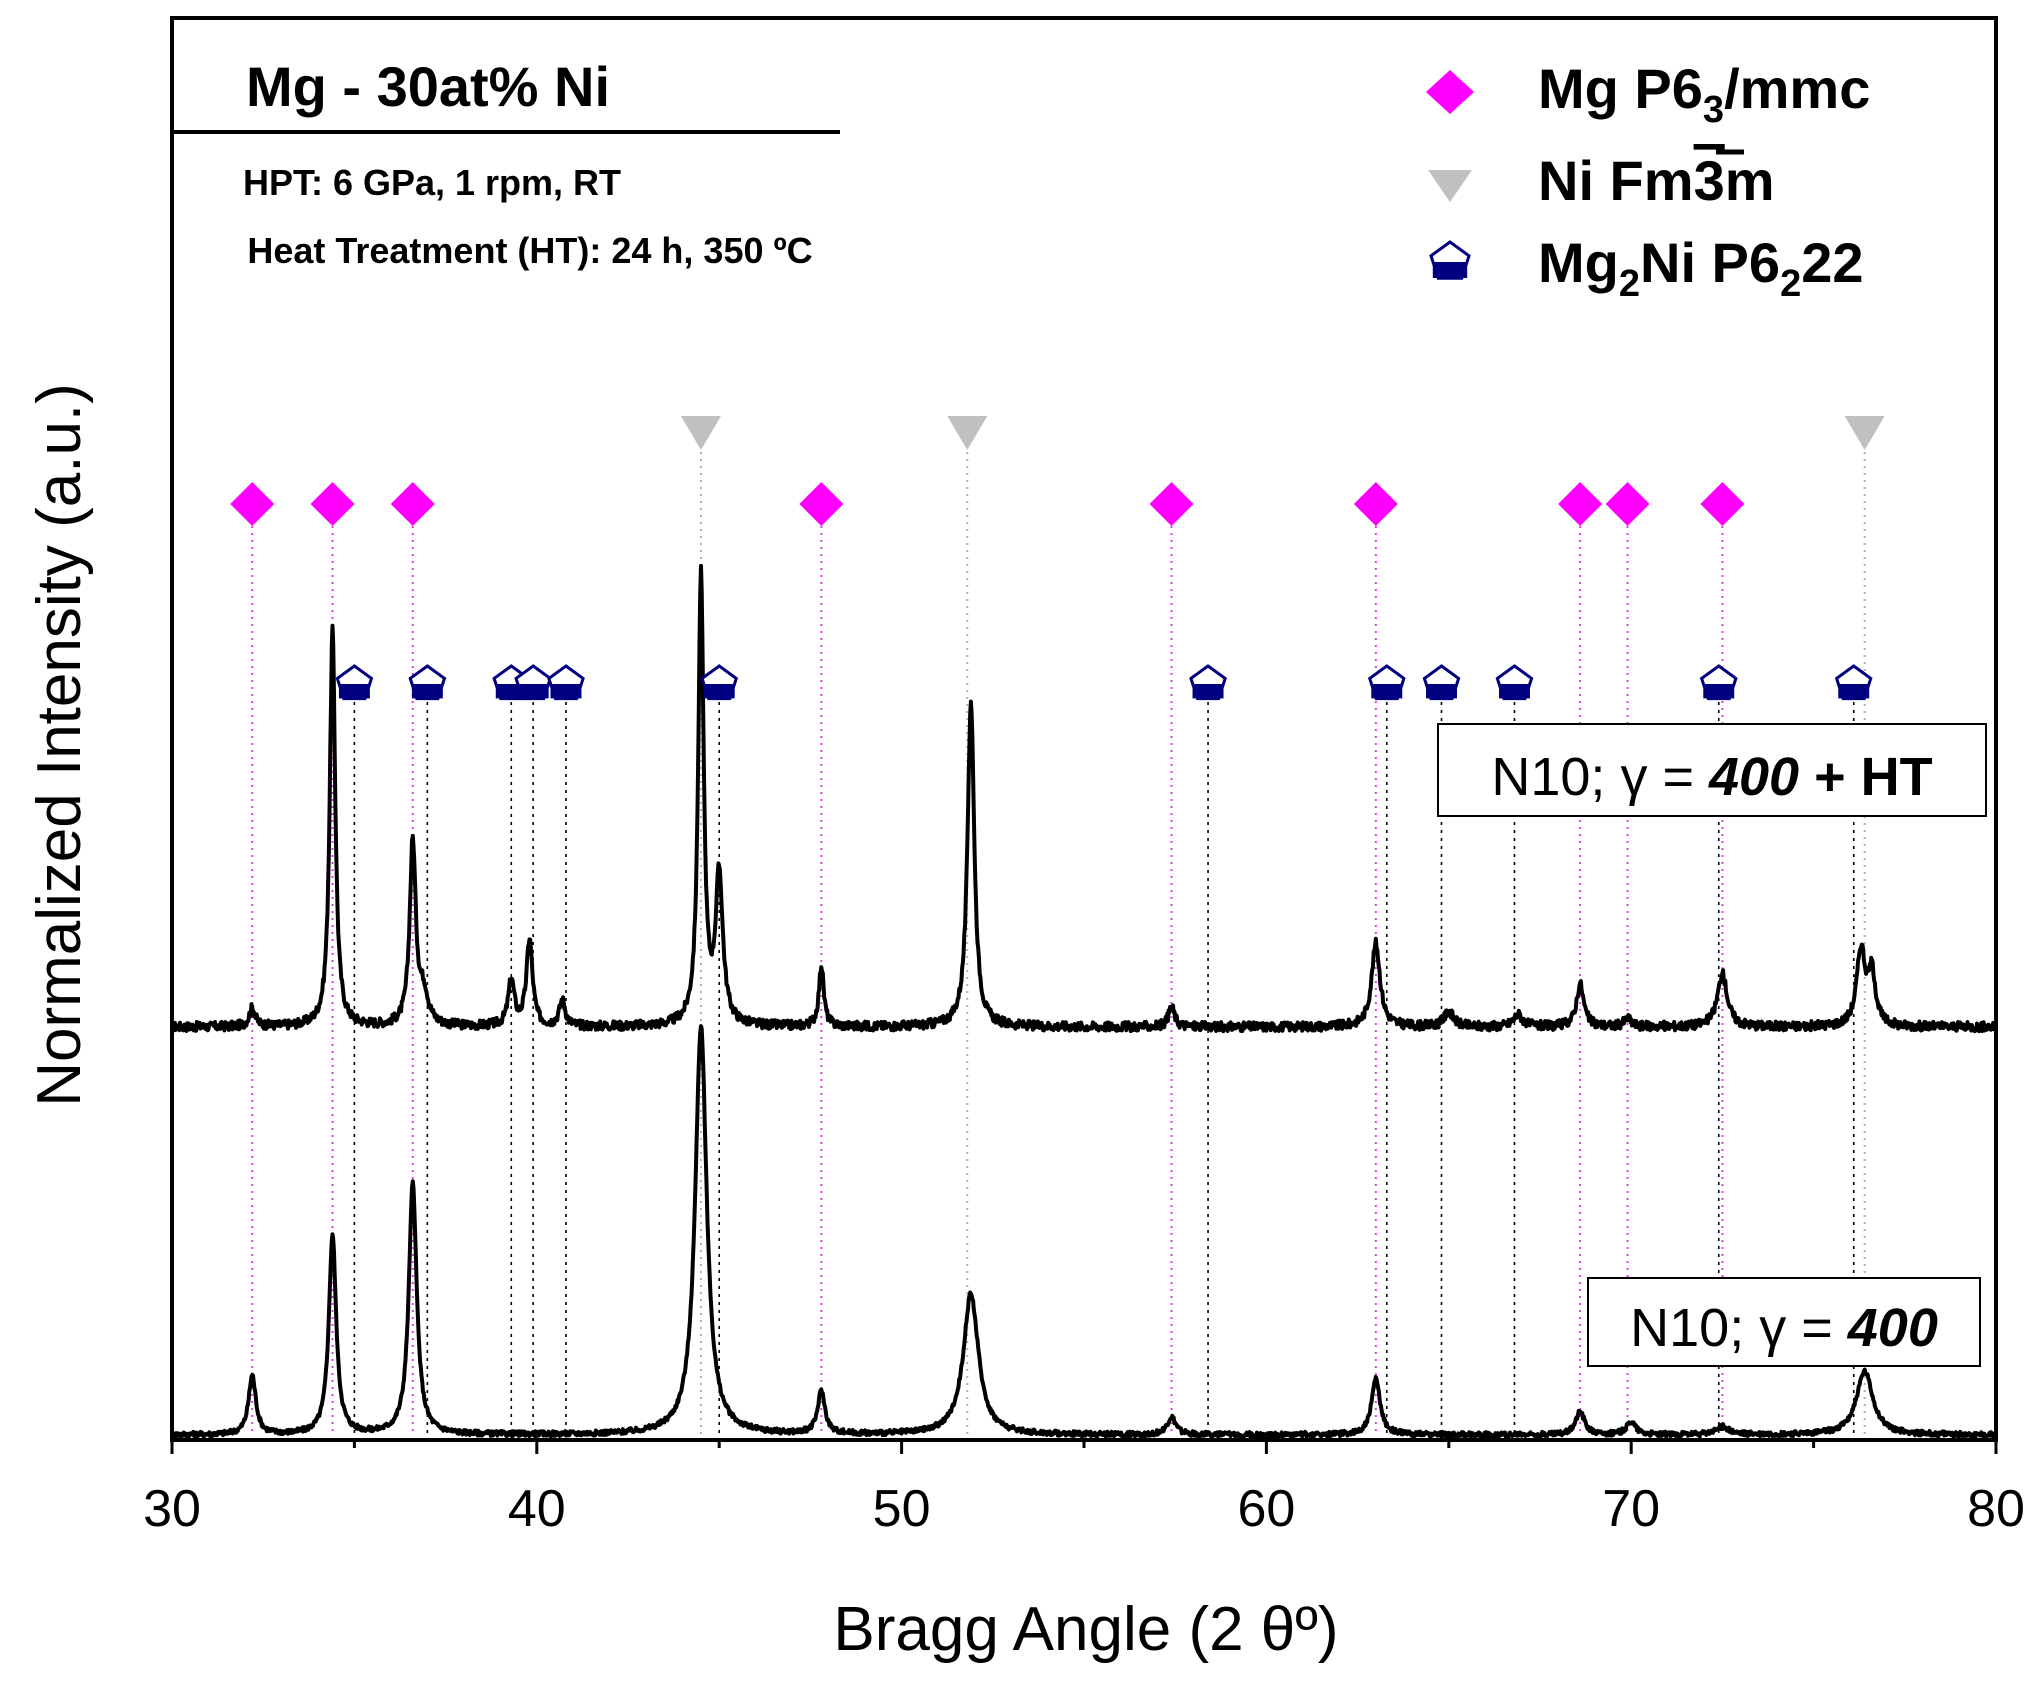 The image size is (2044, 1699). Describe the element at coordinates (1784, 1328) in the screenshot. I see `series-label-asprocessed-text: N10; γ = 400` at that location.